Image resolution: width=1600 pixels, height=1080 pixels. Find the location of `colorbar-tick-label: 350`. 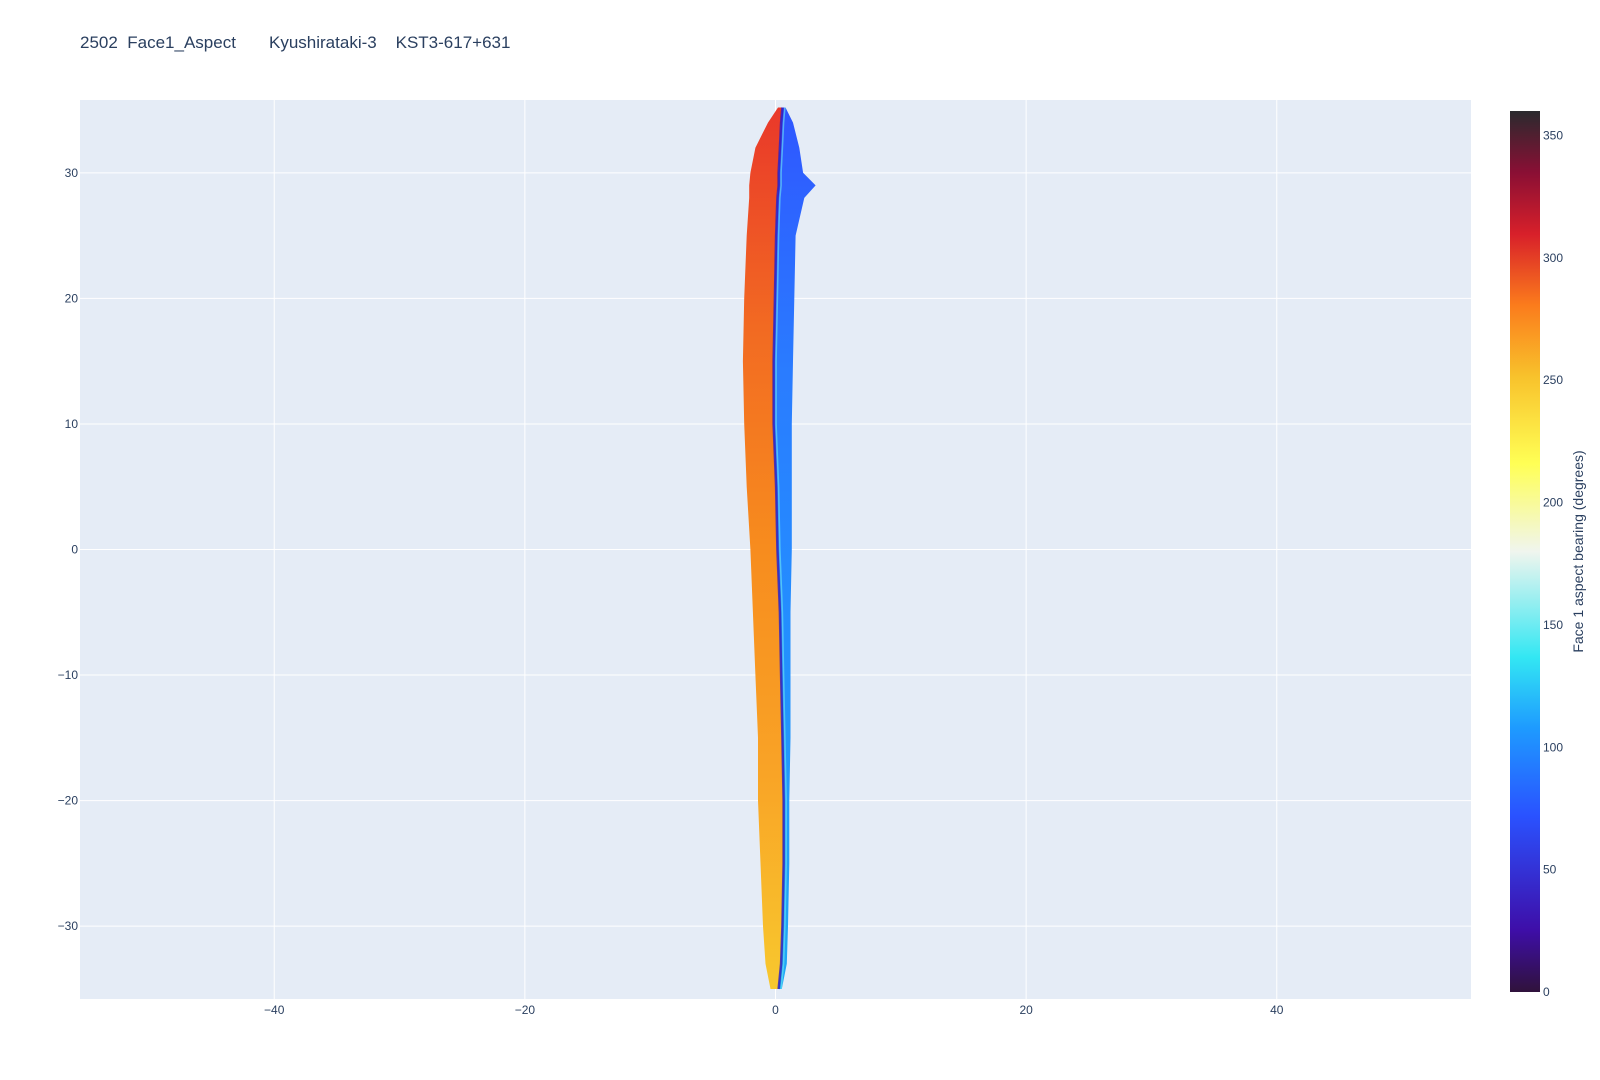

colorbar-tick-label: 350 is located at coordinates (1553, 135).